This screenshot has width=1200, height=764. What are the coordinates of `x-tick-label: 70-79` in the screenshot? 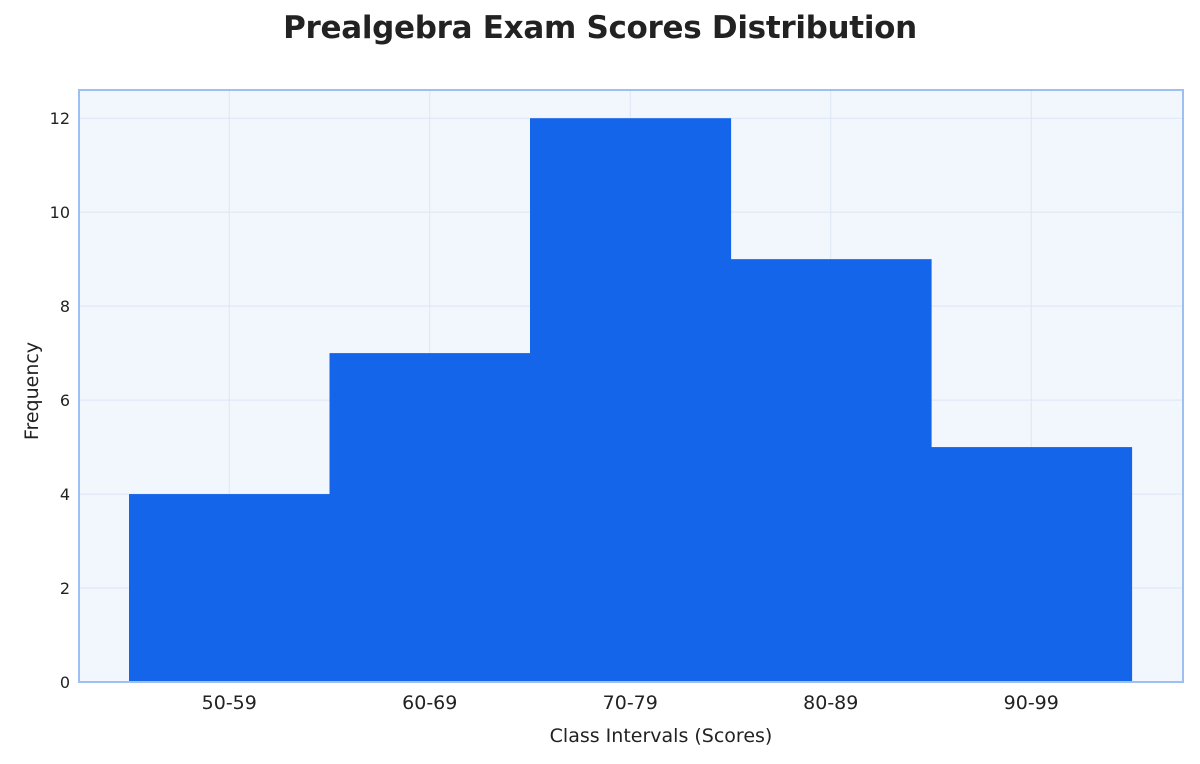 It's located at (630, 703).